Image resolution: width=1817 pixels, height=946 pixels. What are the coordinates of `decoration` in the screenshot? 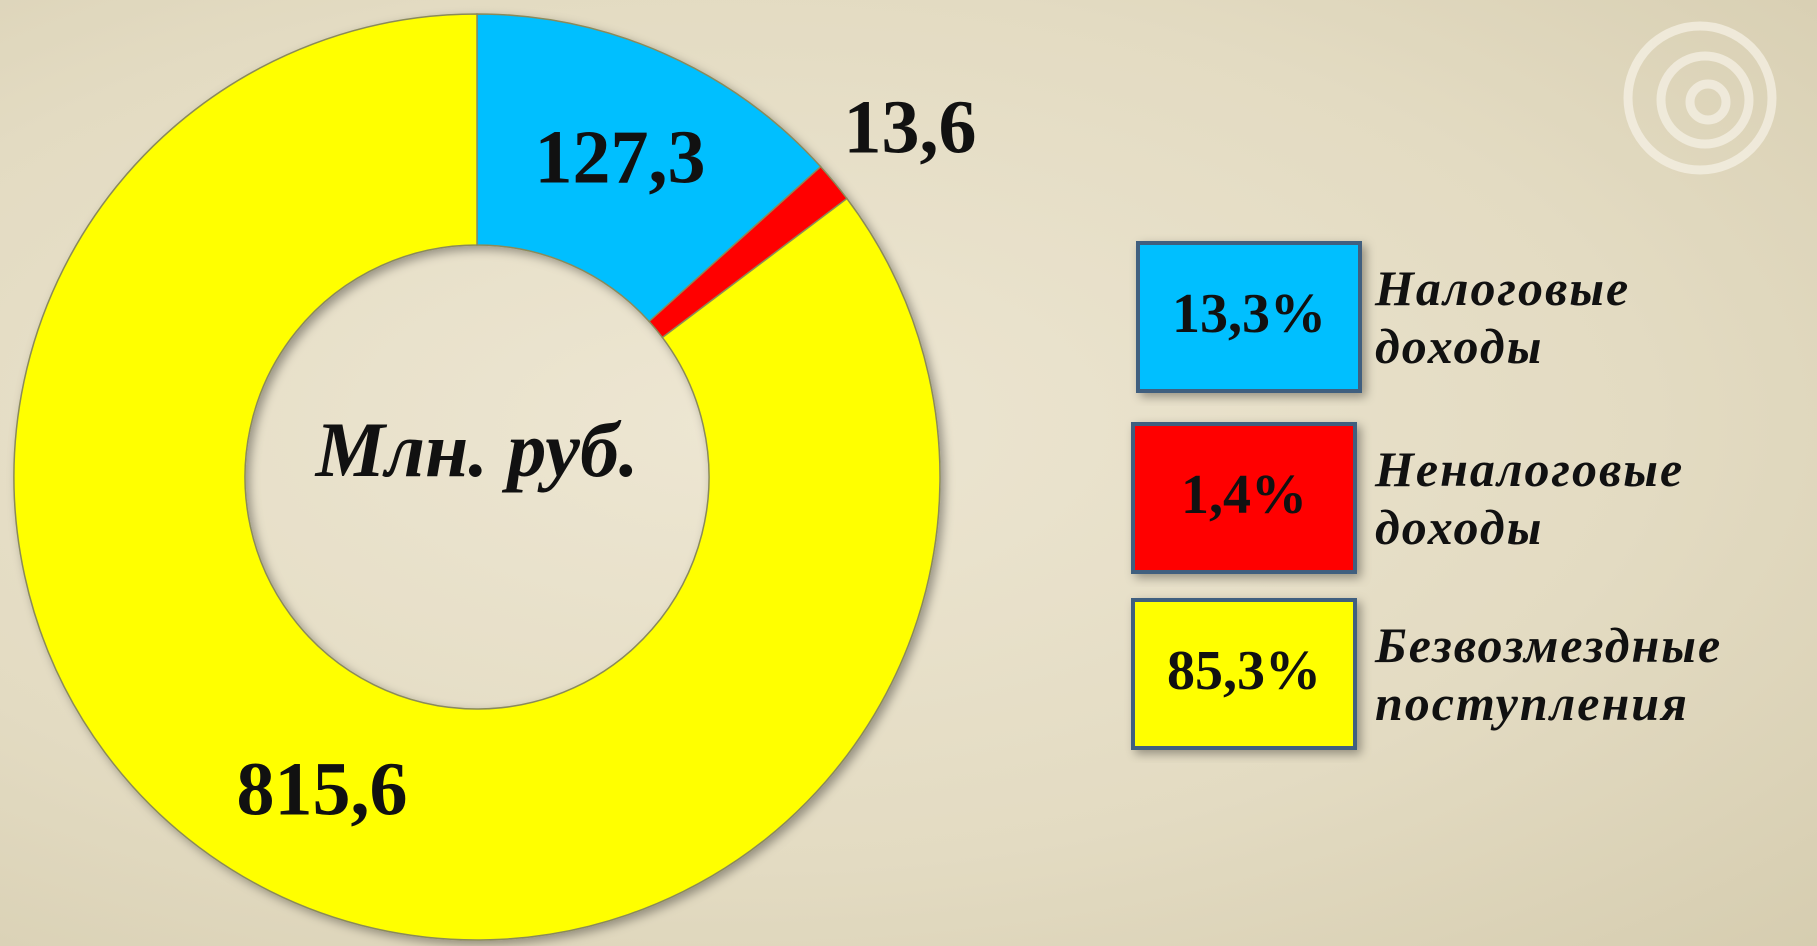 It's located at (1700, 98).